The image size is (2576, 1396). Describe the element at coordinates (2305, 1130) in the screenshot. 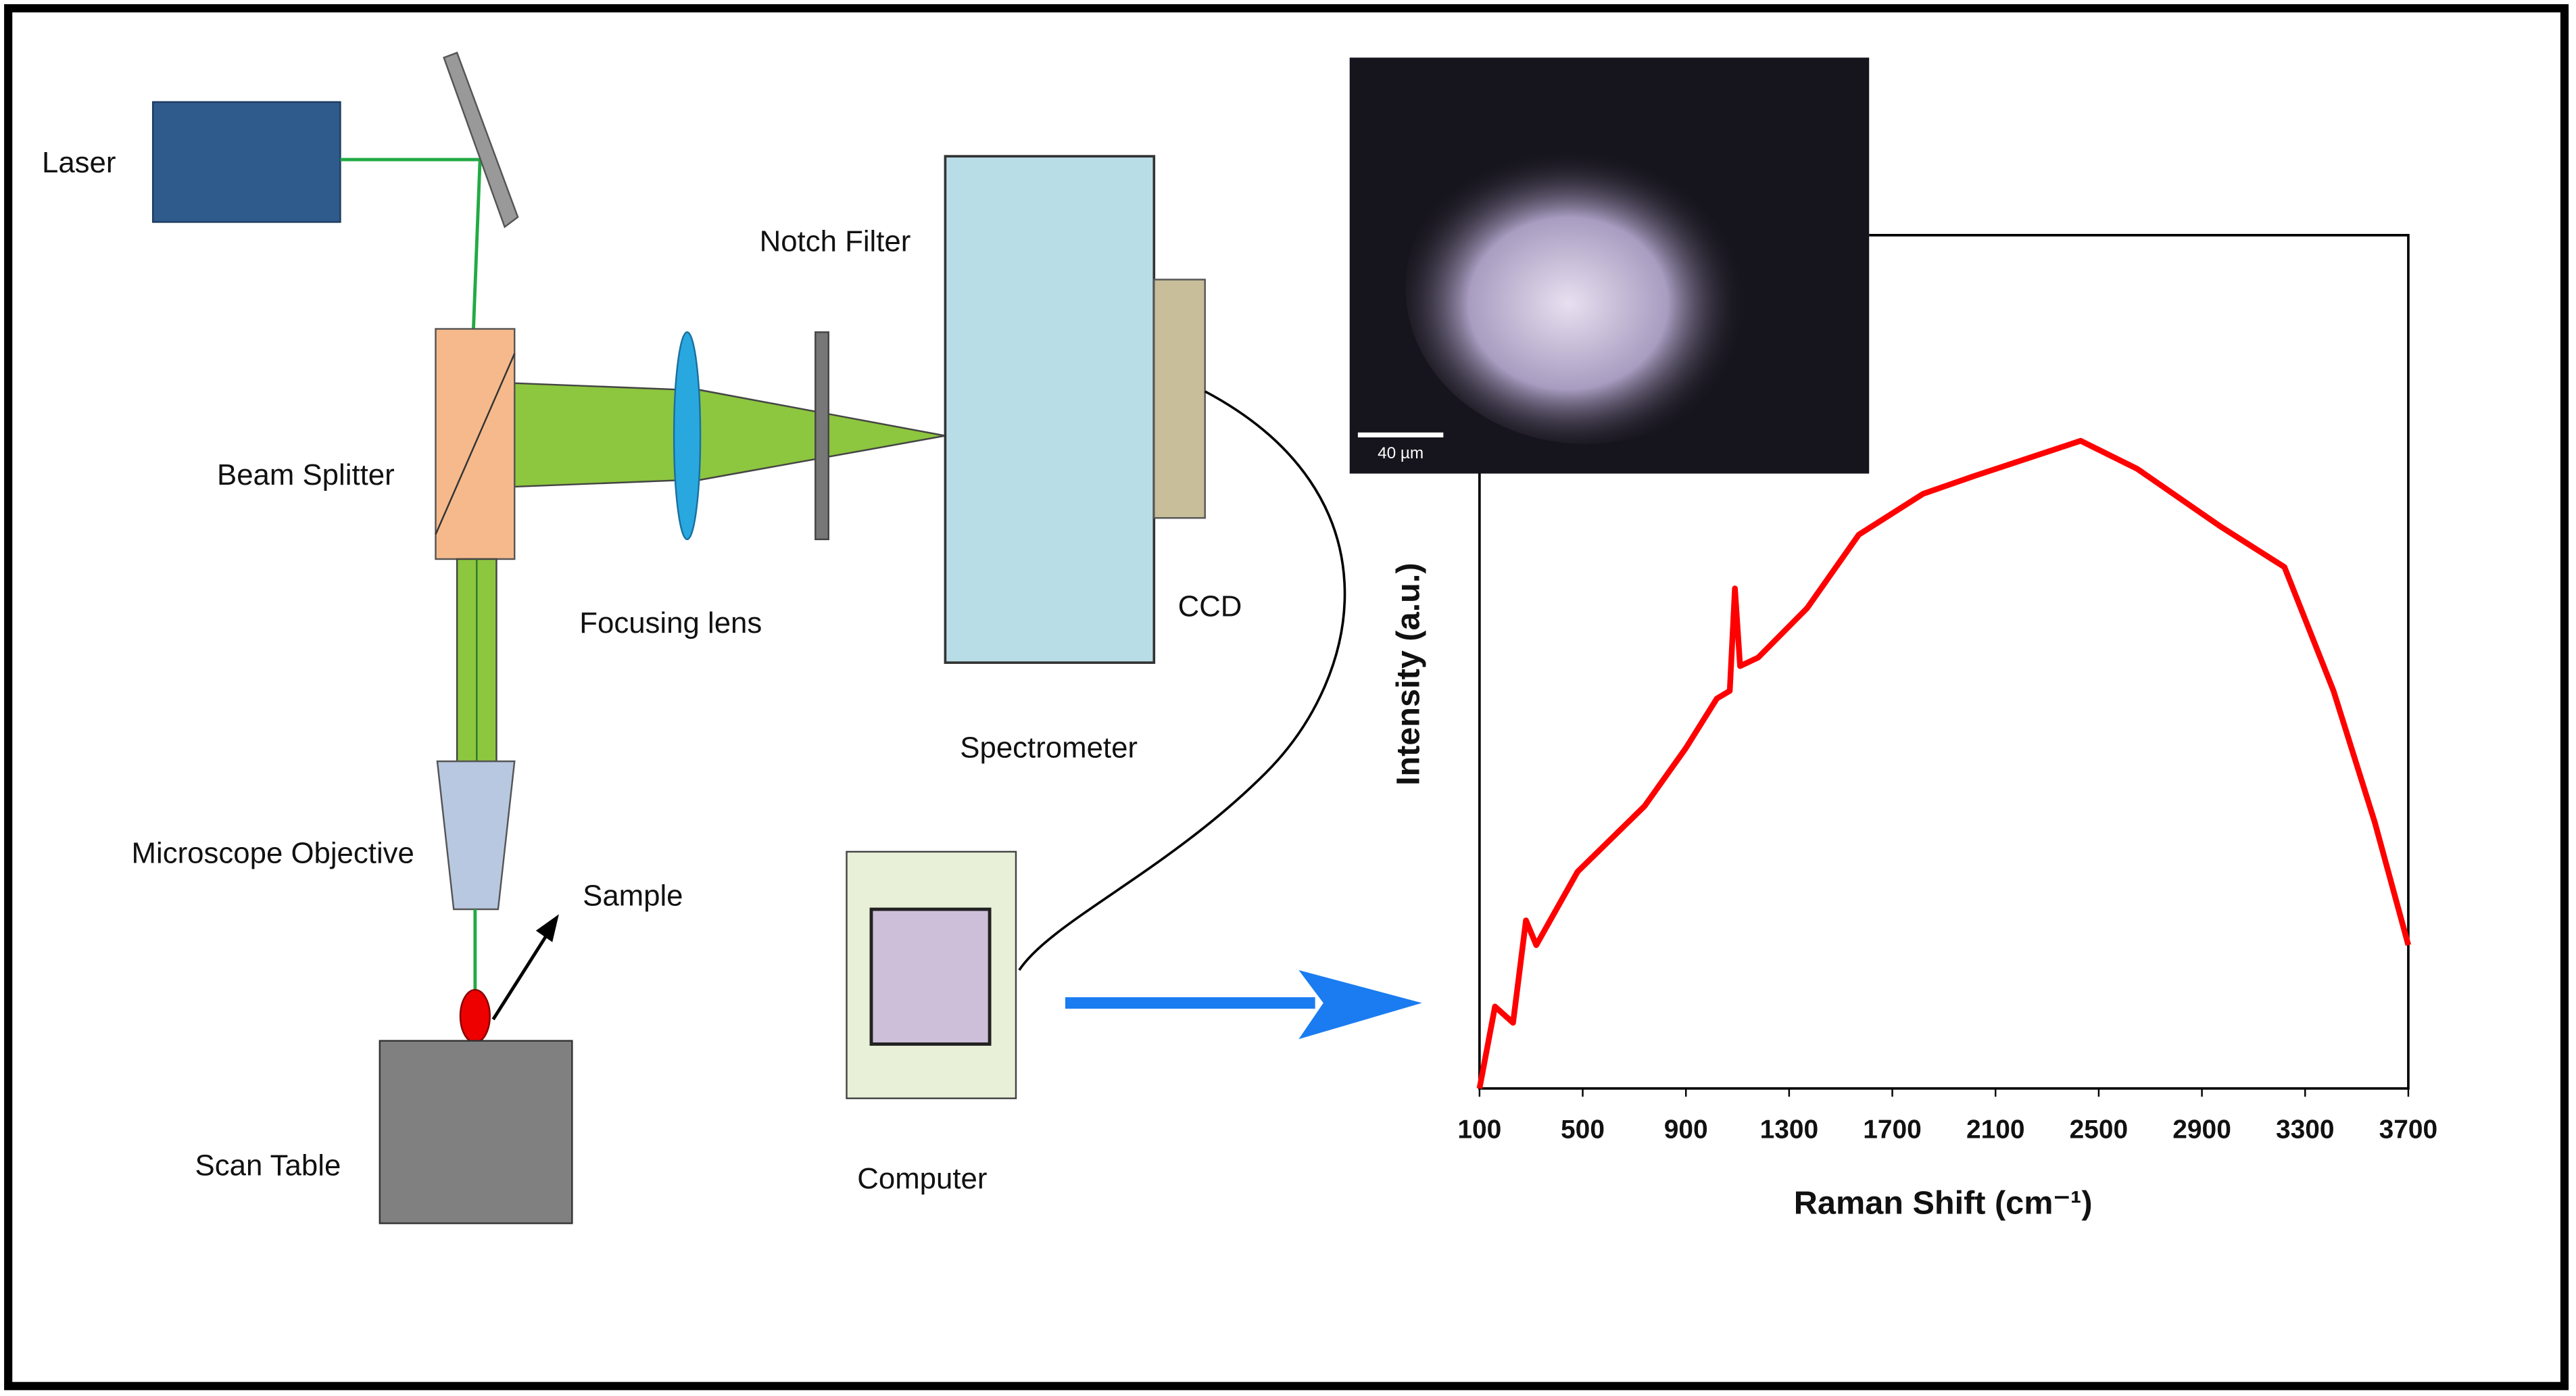

I see `x-tick-label: 3300` at that location.